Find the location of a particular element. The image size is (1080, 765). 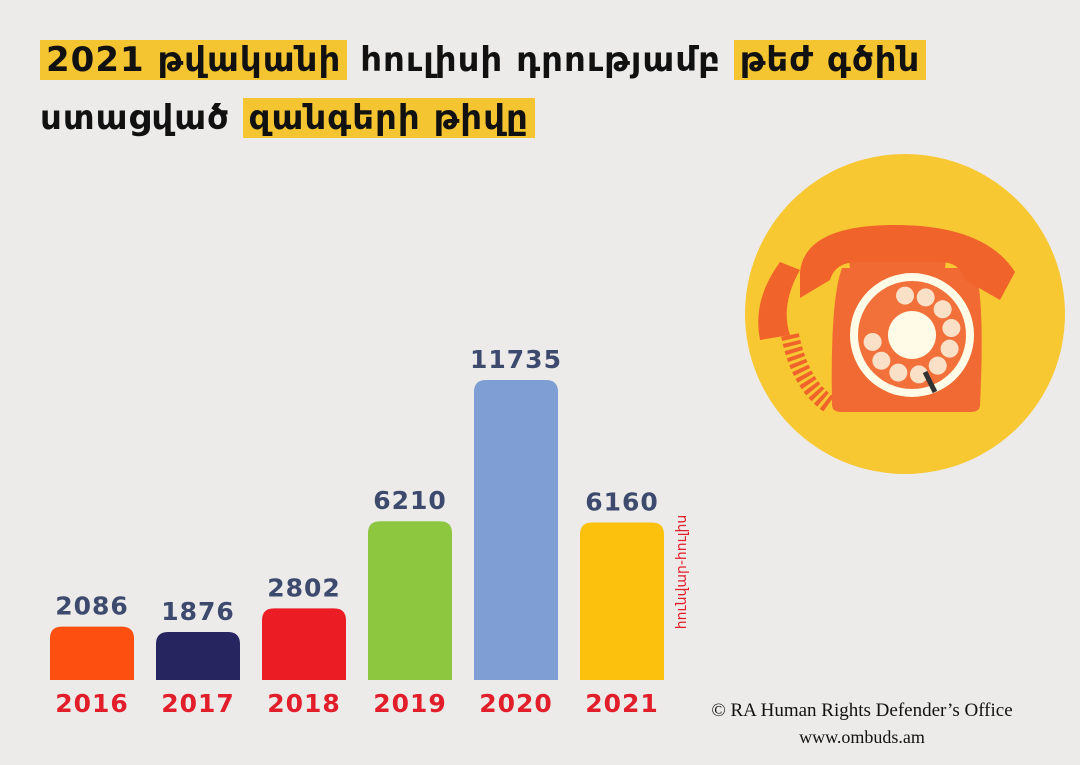

data-label-2018: 2802 is located at coordinates (304, 587).